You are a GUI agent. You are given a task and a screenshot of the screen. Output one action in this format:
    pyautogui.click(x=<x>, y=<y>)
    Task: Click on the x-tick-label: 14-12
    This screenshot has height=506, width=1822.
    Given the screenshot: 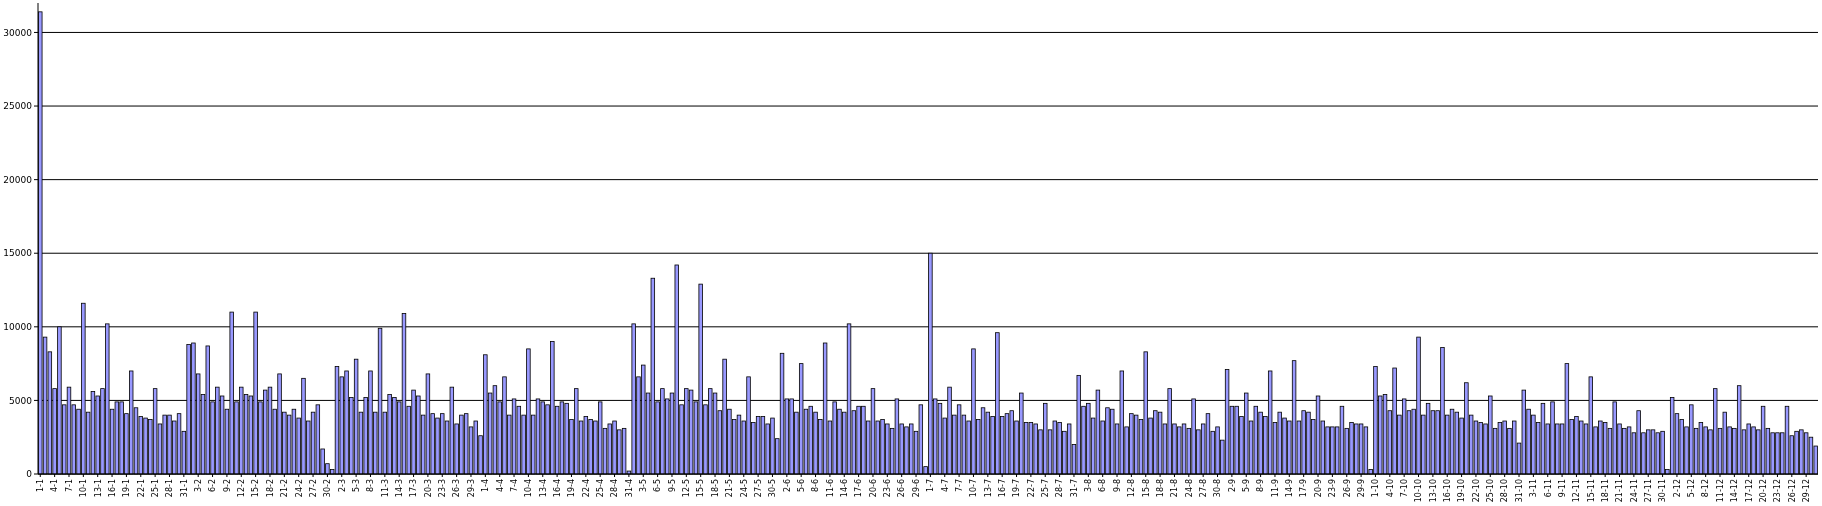 What is the action you would take?
    pyautogui.click(x=1735, y=491)
    